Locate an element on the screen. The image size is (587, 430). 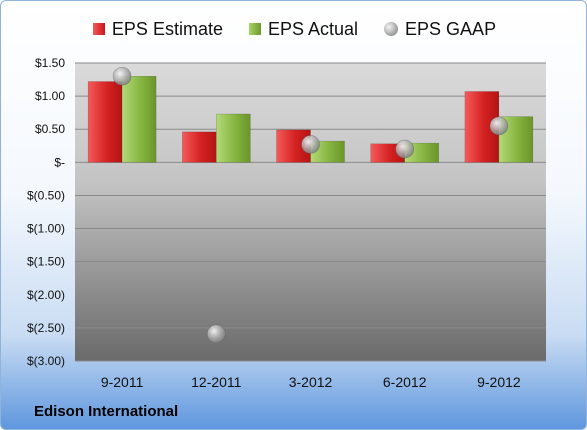
y-tick-label: $(0.50) is located at coordinates (46, 195).